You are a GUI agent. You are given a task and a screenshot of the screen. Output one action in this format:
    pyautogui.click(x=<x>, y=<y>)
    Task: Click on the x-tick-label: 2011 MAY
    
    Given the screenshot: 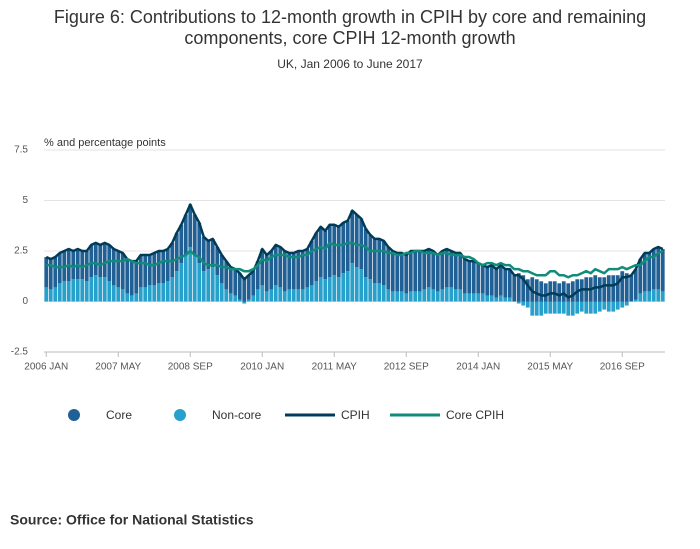 What is the action you would take?
    pyautogui.click(x=335, y=367)
    